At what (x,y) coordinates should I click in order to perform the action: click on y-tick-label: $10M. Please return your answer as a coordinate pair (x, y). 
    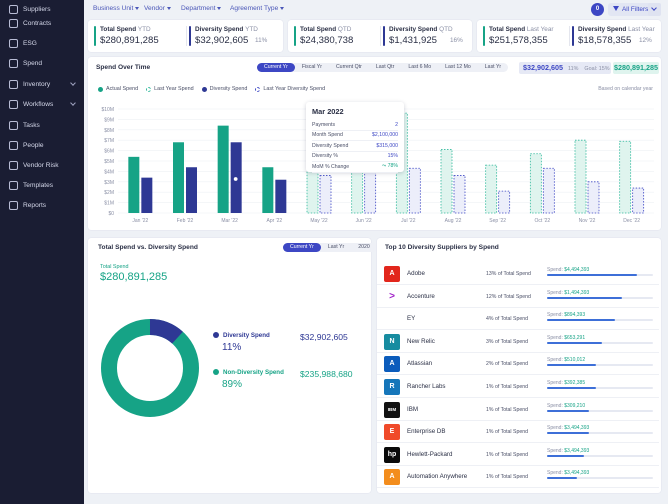
    Looking at the image, I should click on (107, 110).